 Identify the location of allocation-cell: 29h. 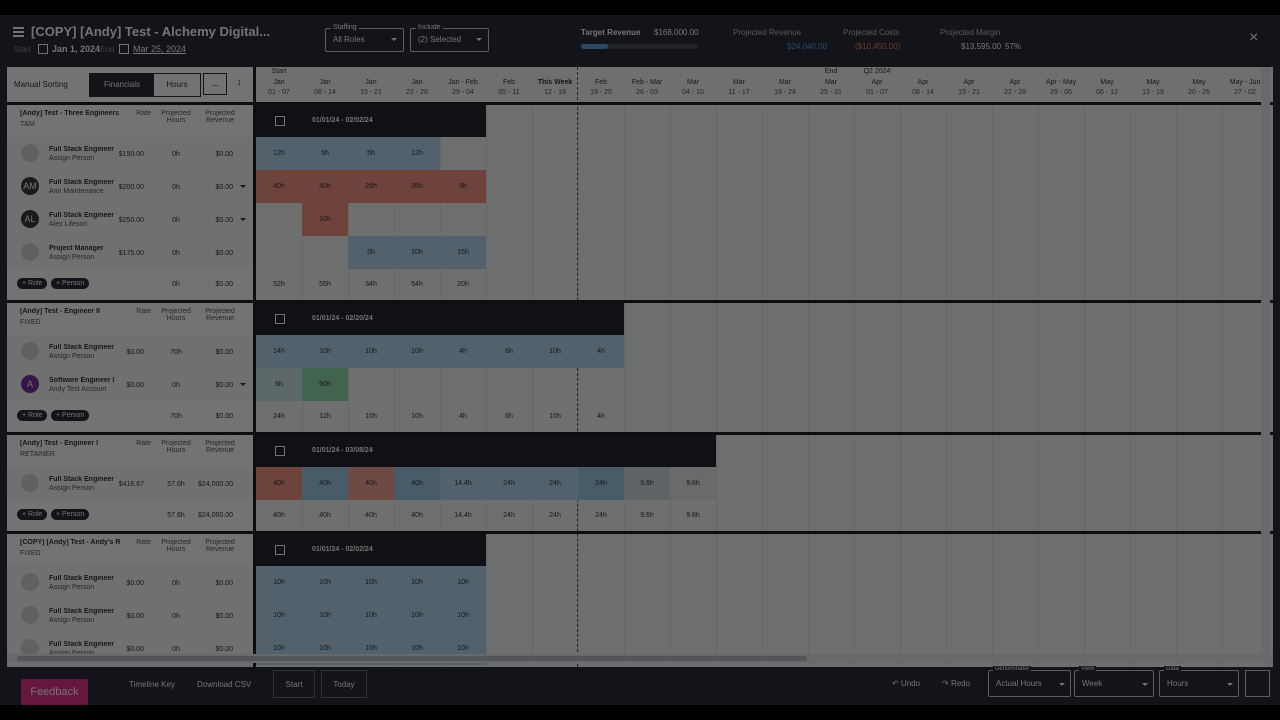
(371, 186).